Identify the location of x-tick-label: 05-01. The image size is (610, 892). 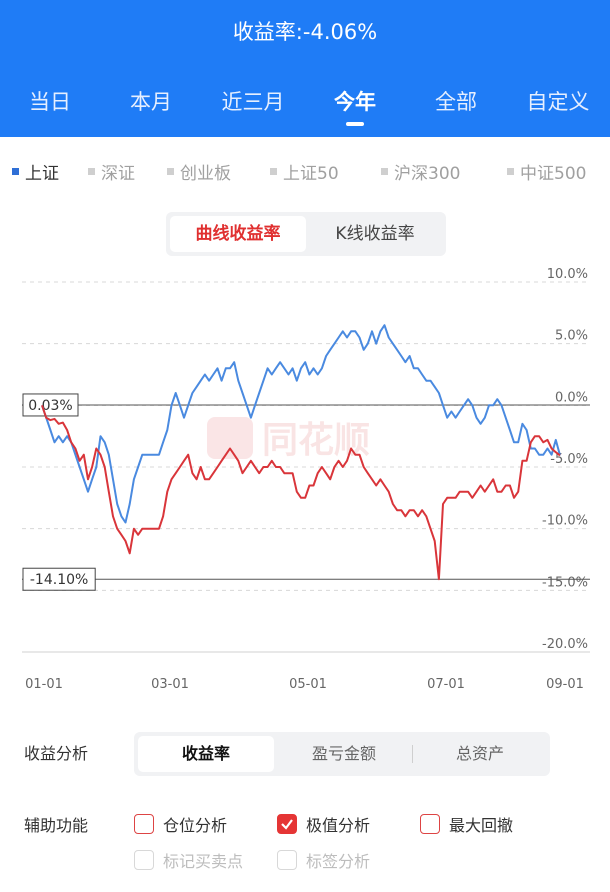
(308, 684).